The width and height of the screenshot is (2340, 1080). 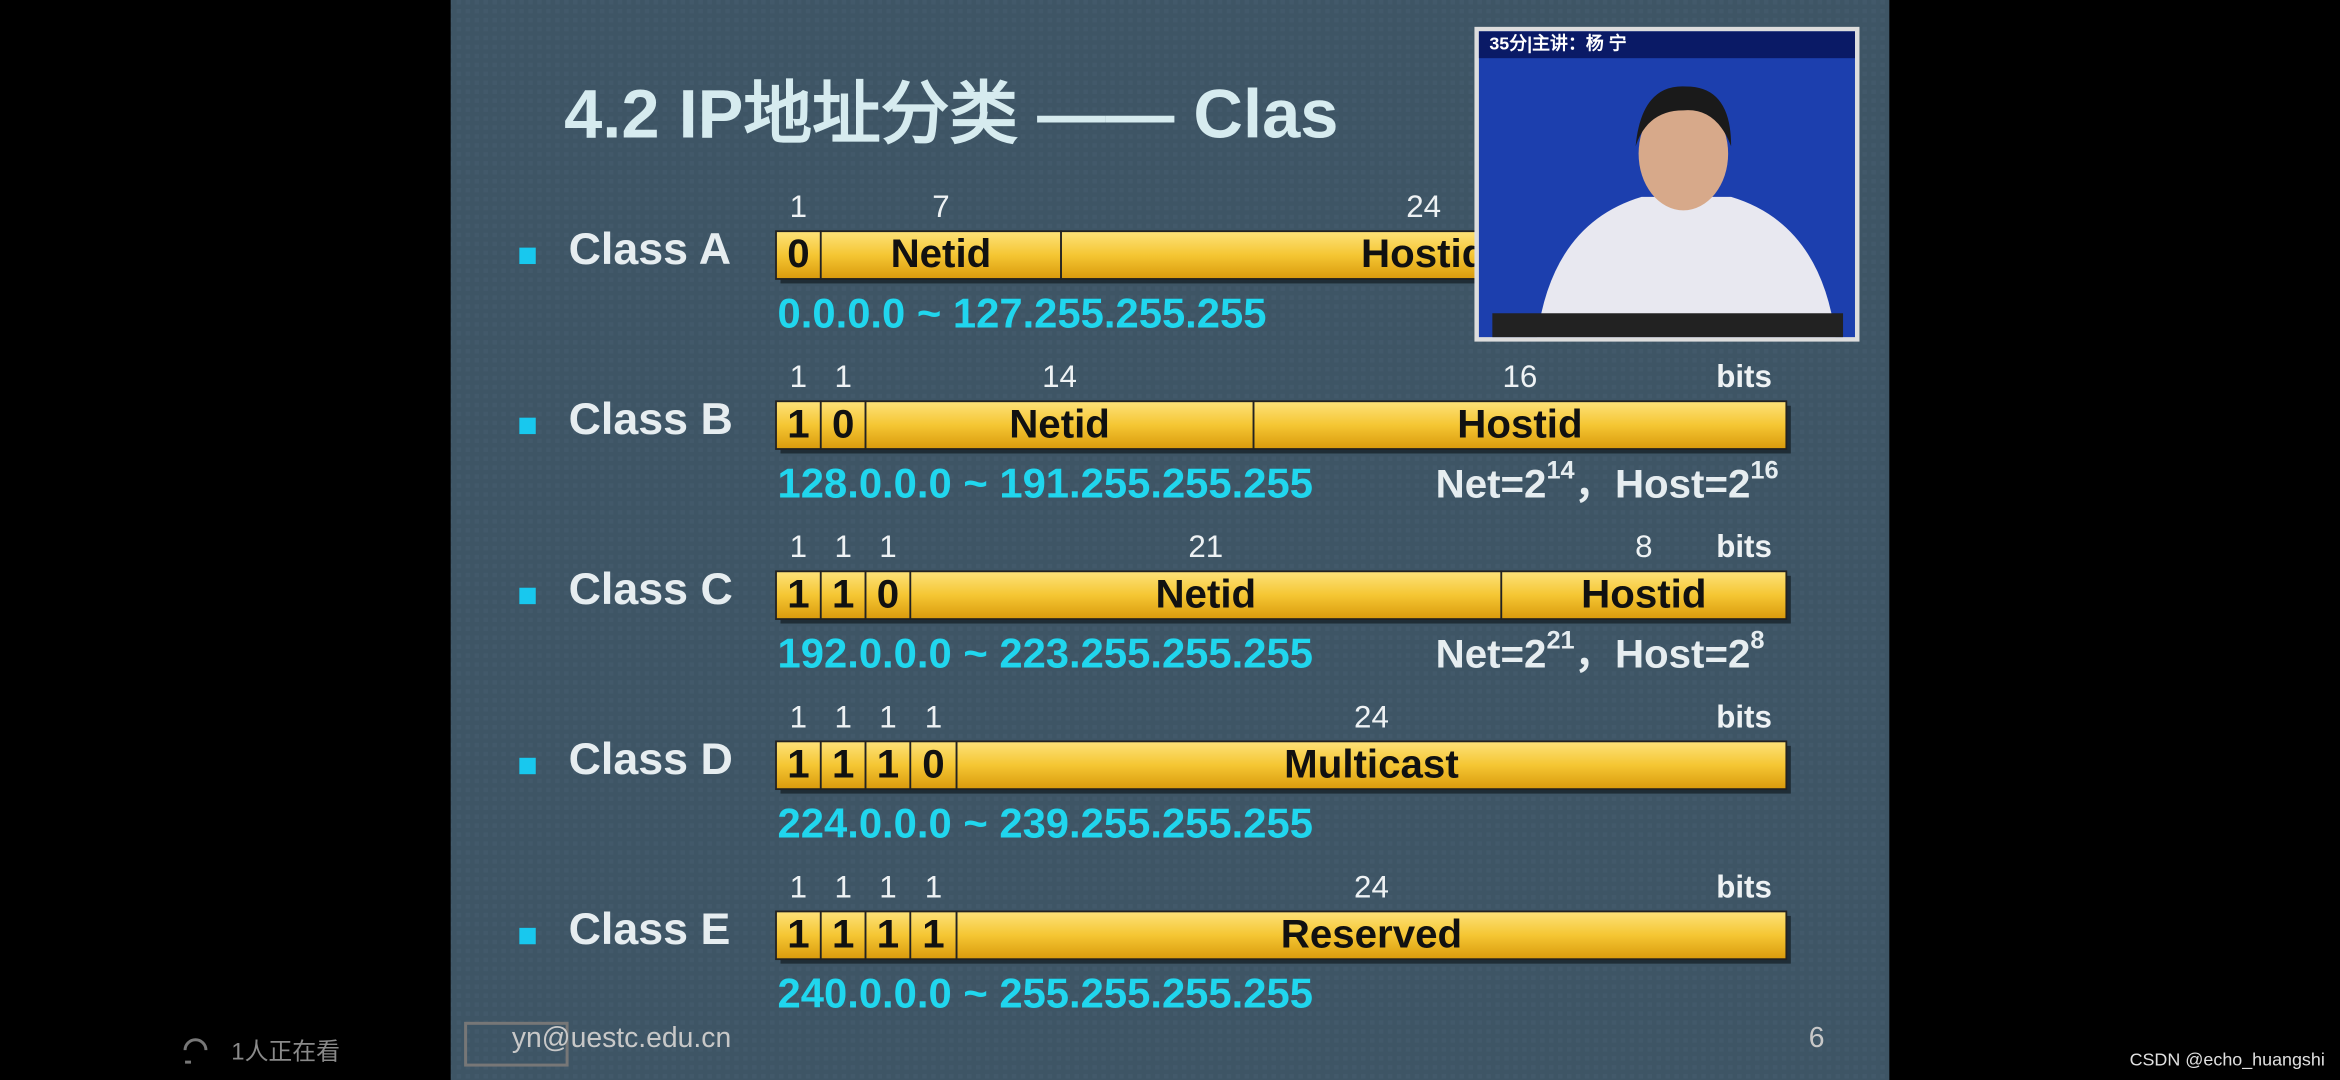 What do you see at coordinates (1045, 652) in the screenshot?
I see `address-range: 192.0.0.0 ~ 223.255.255.255` at bounding box center [1045, 652].